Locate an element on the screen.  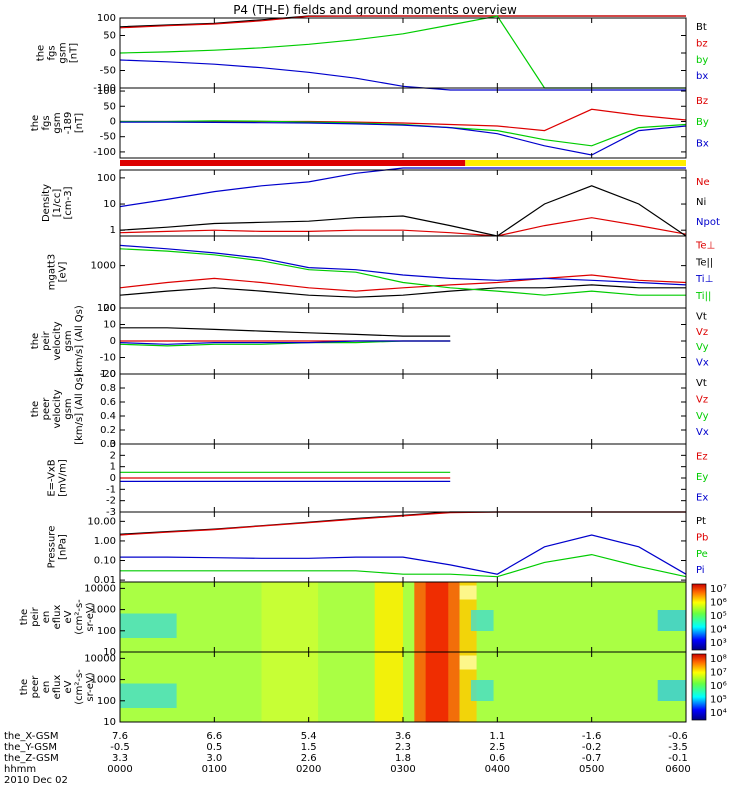
y-tick-label: 2 is located at coordinates (113, 455).